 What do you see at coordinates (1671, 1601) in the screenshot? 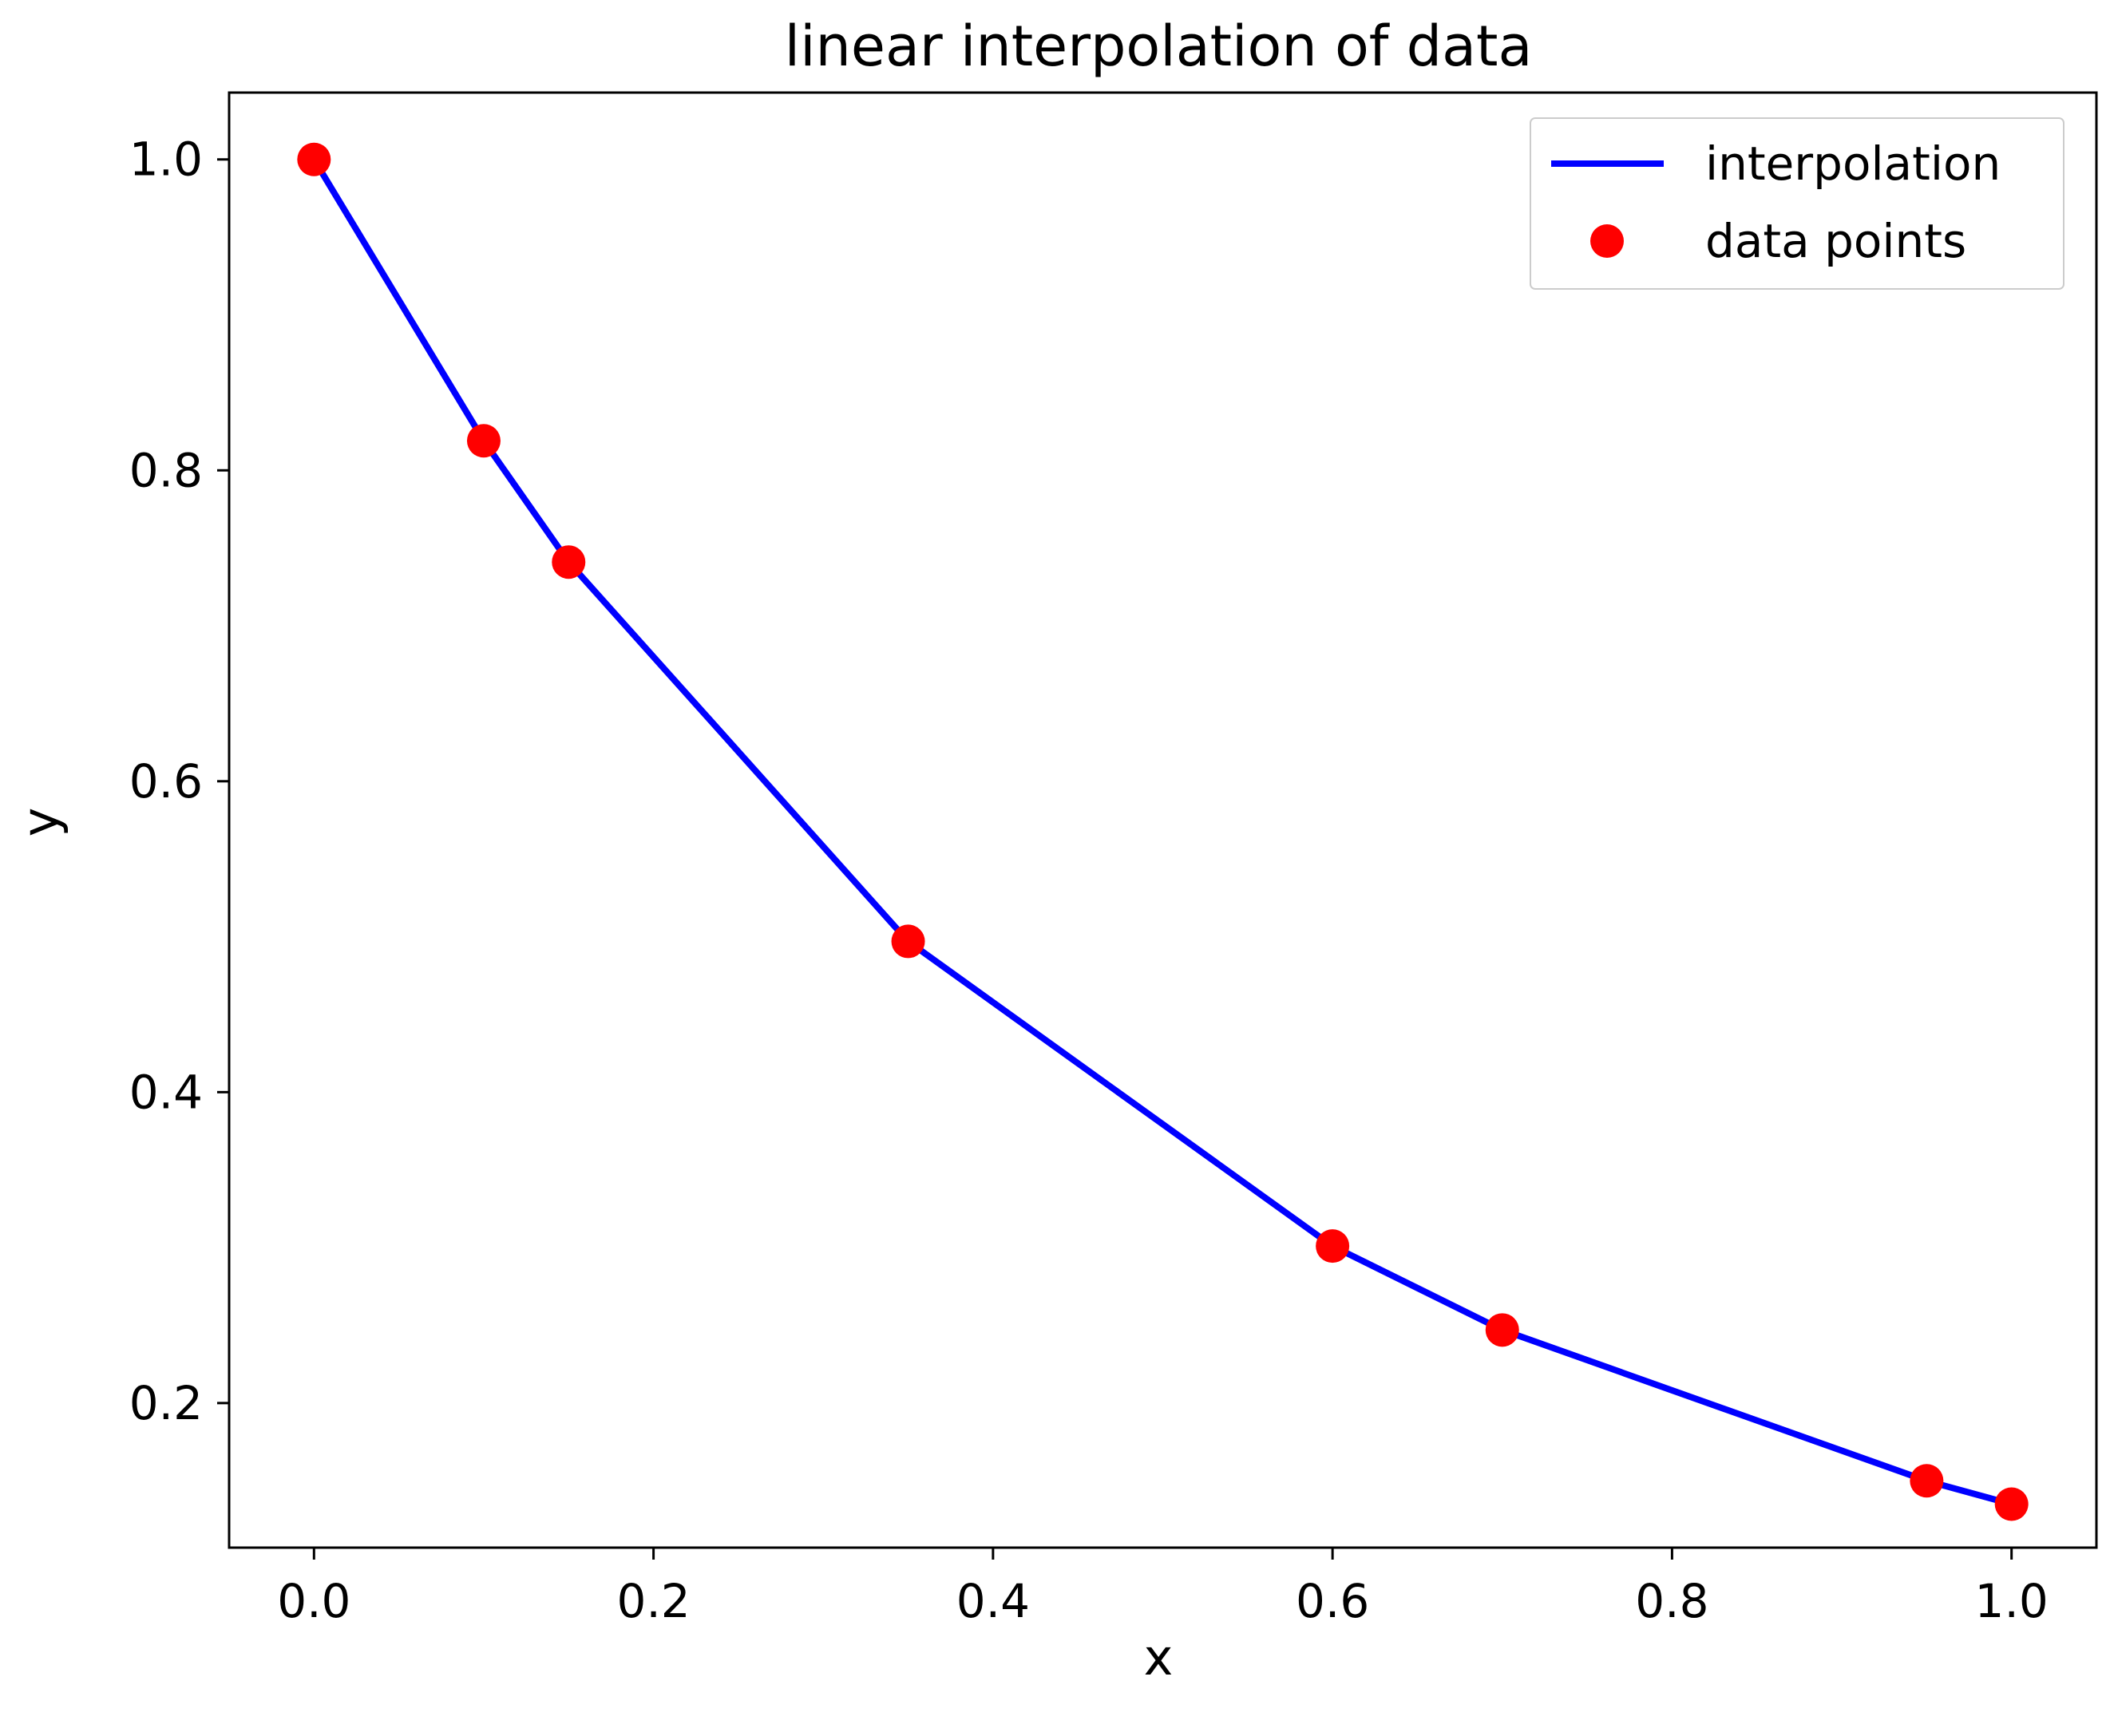
I see `x-tick-label: 0.8` at bounding box center [1671, 1601].